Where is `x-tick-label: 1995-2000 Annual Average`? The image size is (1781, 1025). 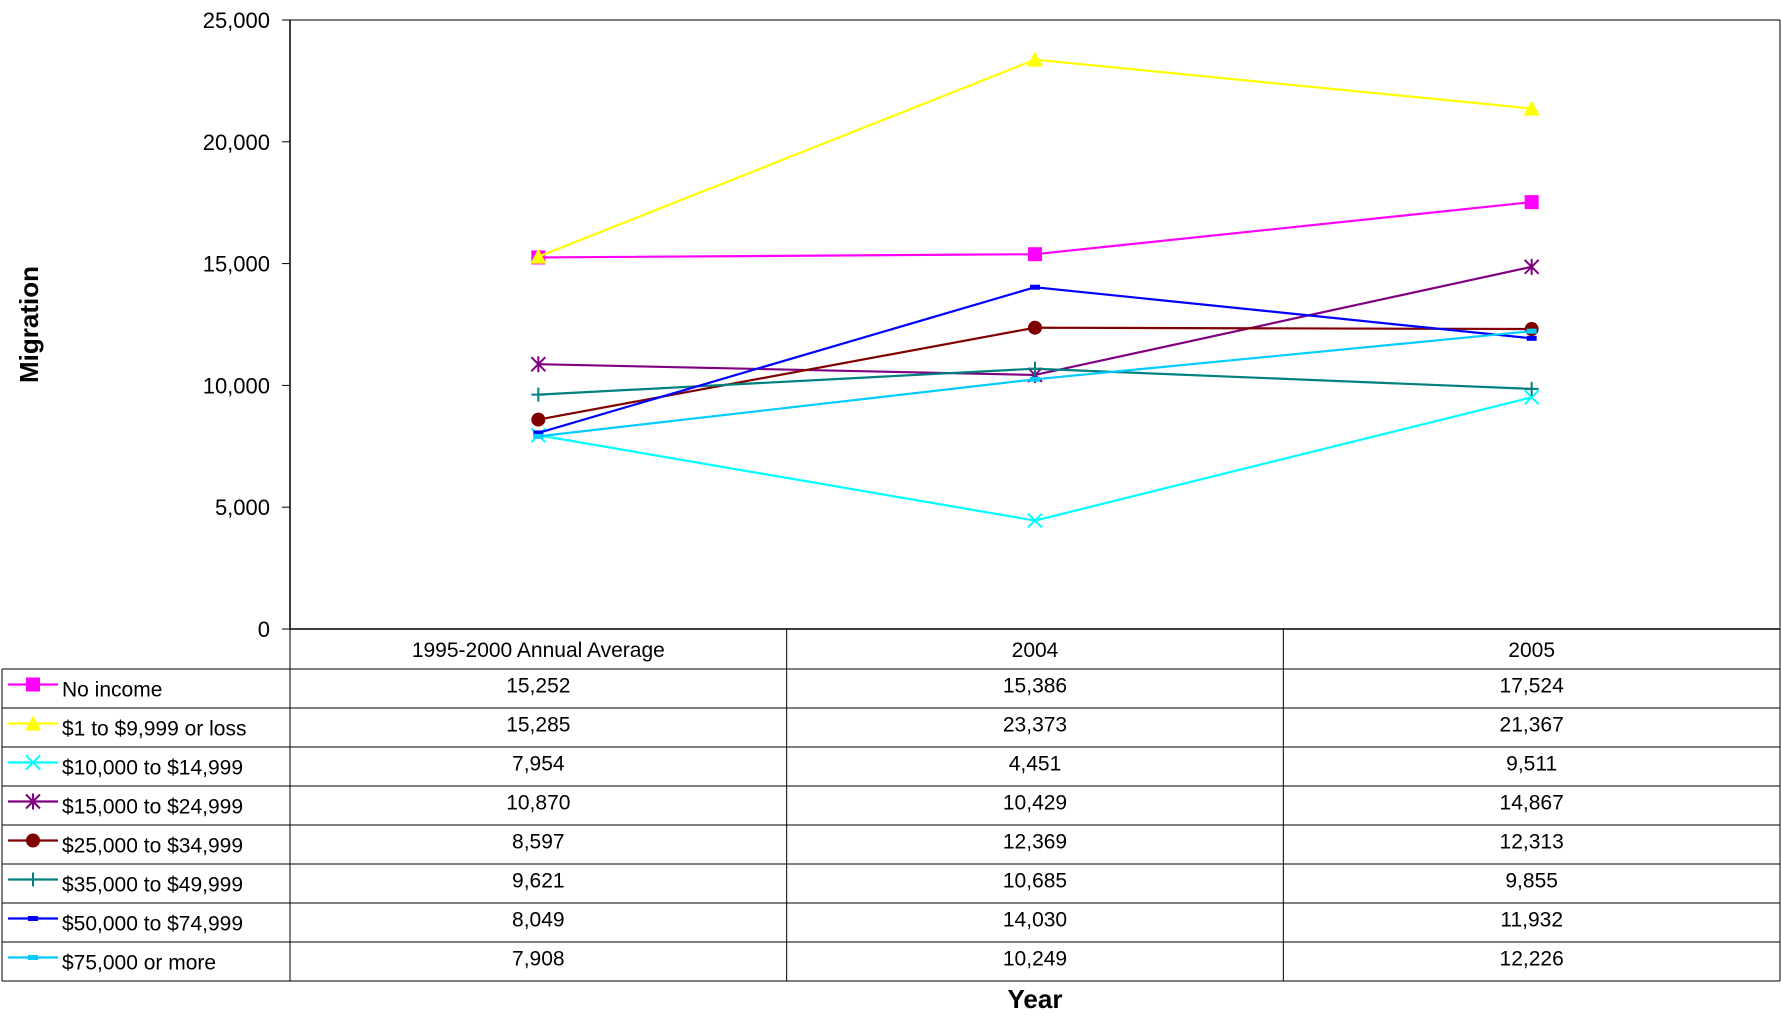 x-tick-label: 1995-2000 Annual Average is located at coordinates (538, 650).